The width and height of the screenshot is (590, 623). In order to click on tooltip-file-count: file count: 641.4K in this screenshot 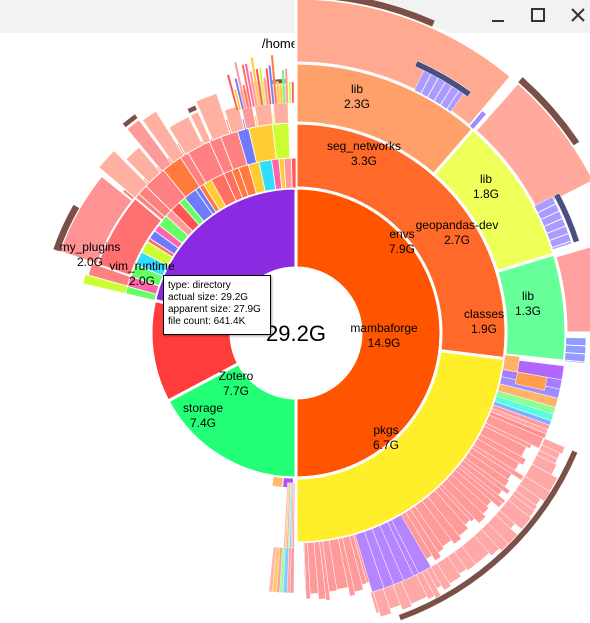, I will do `click(207, 321)`.